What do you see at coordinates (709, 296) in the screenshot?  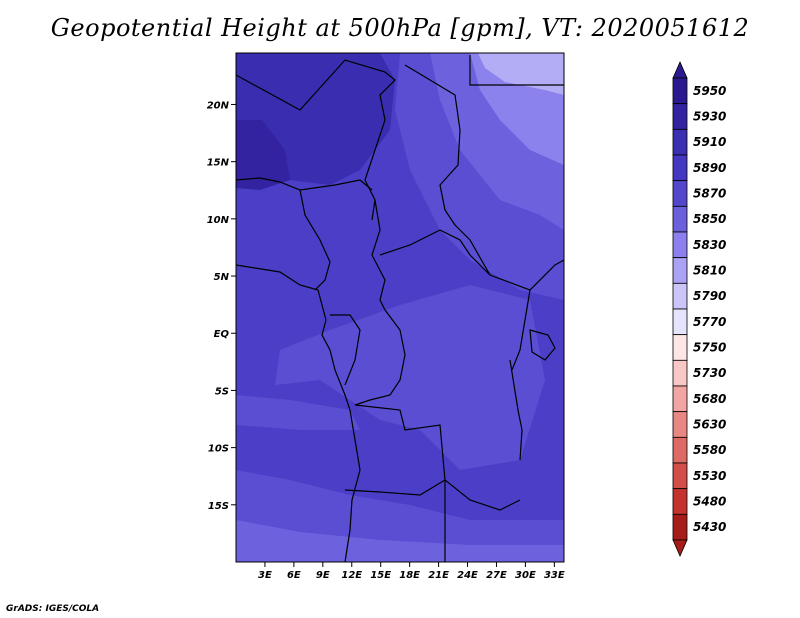 I see `colorbar-label: 5790` at bounding box center [709, 296].